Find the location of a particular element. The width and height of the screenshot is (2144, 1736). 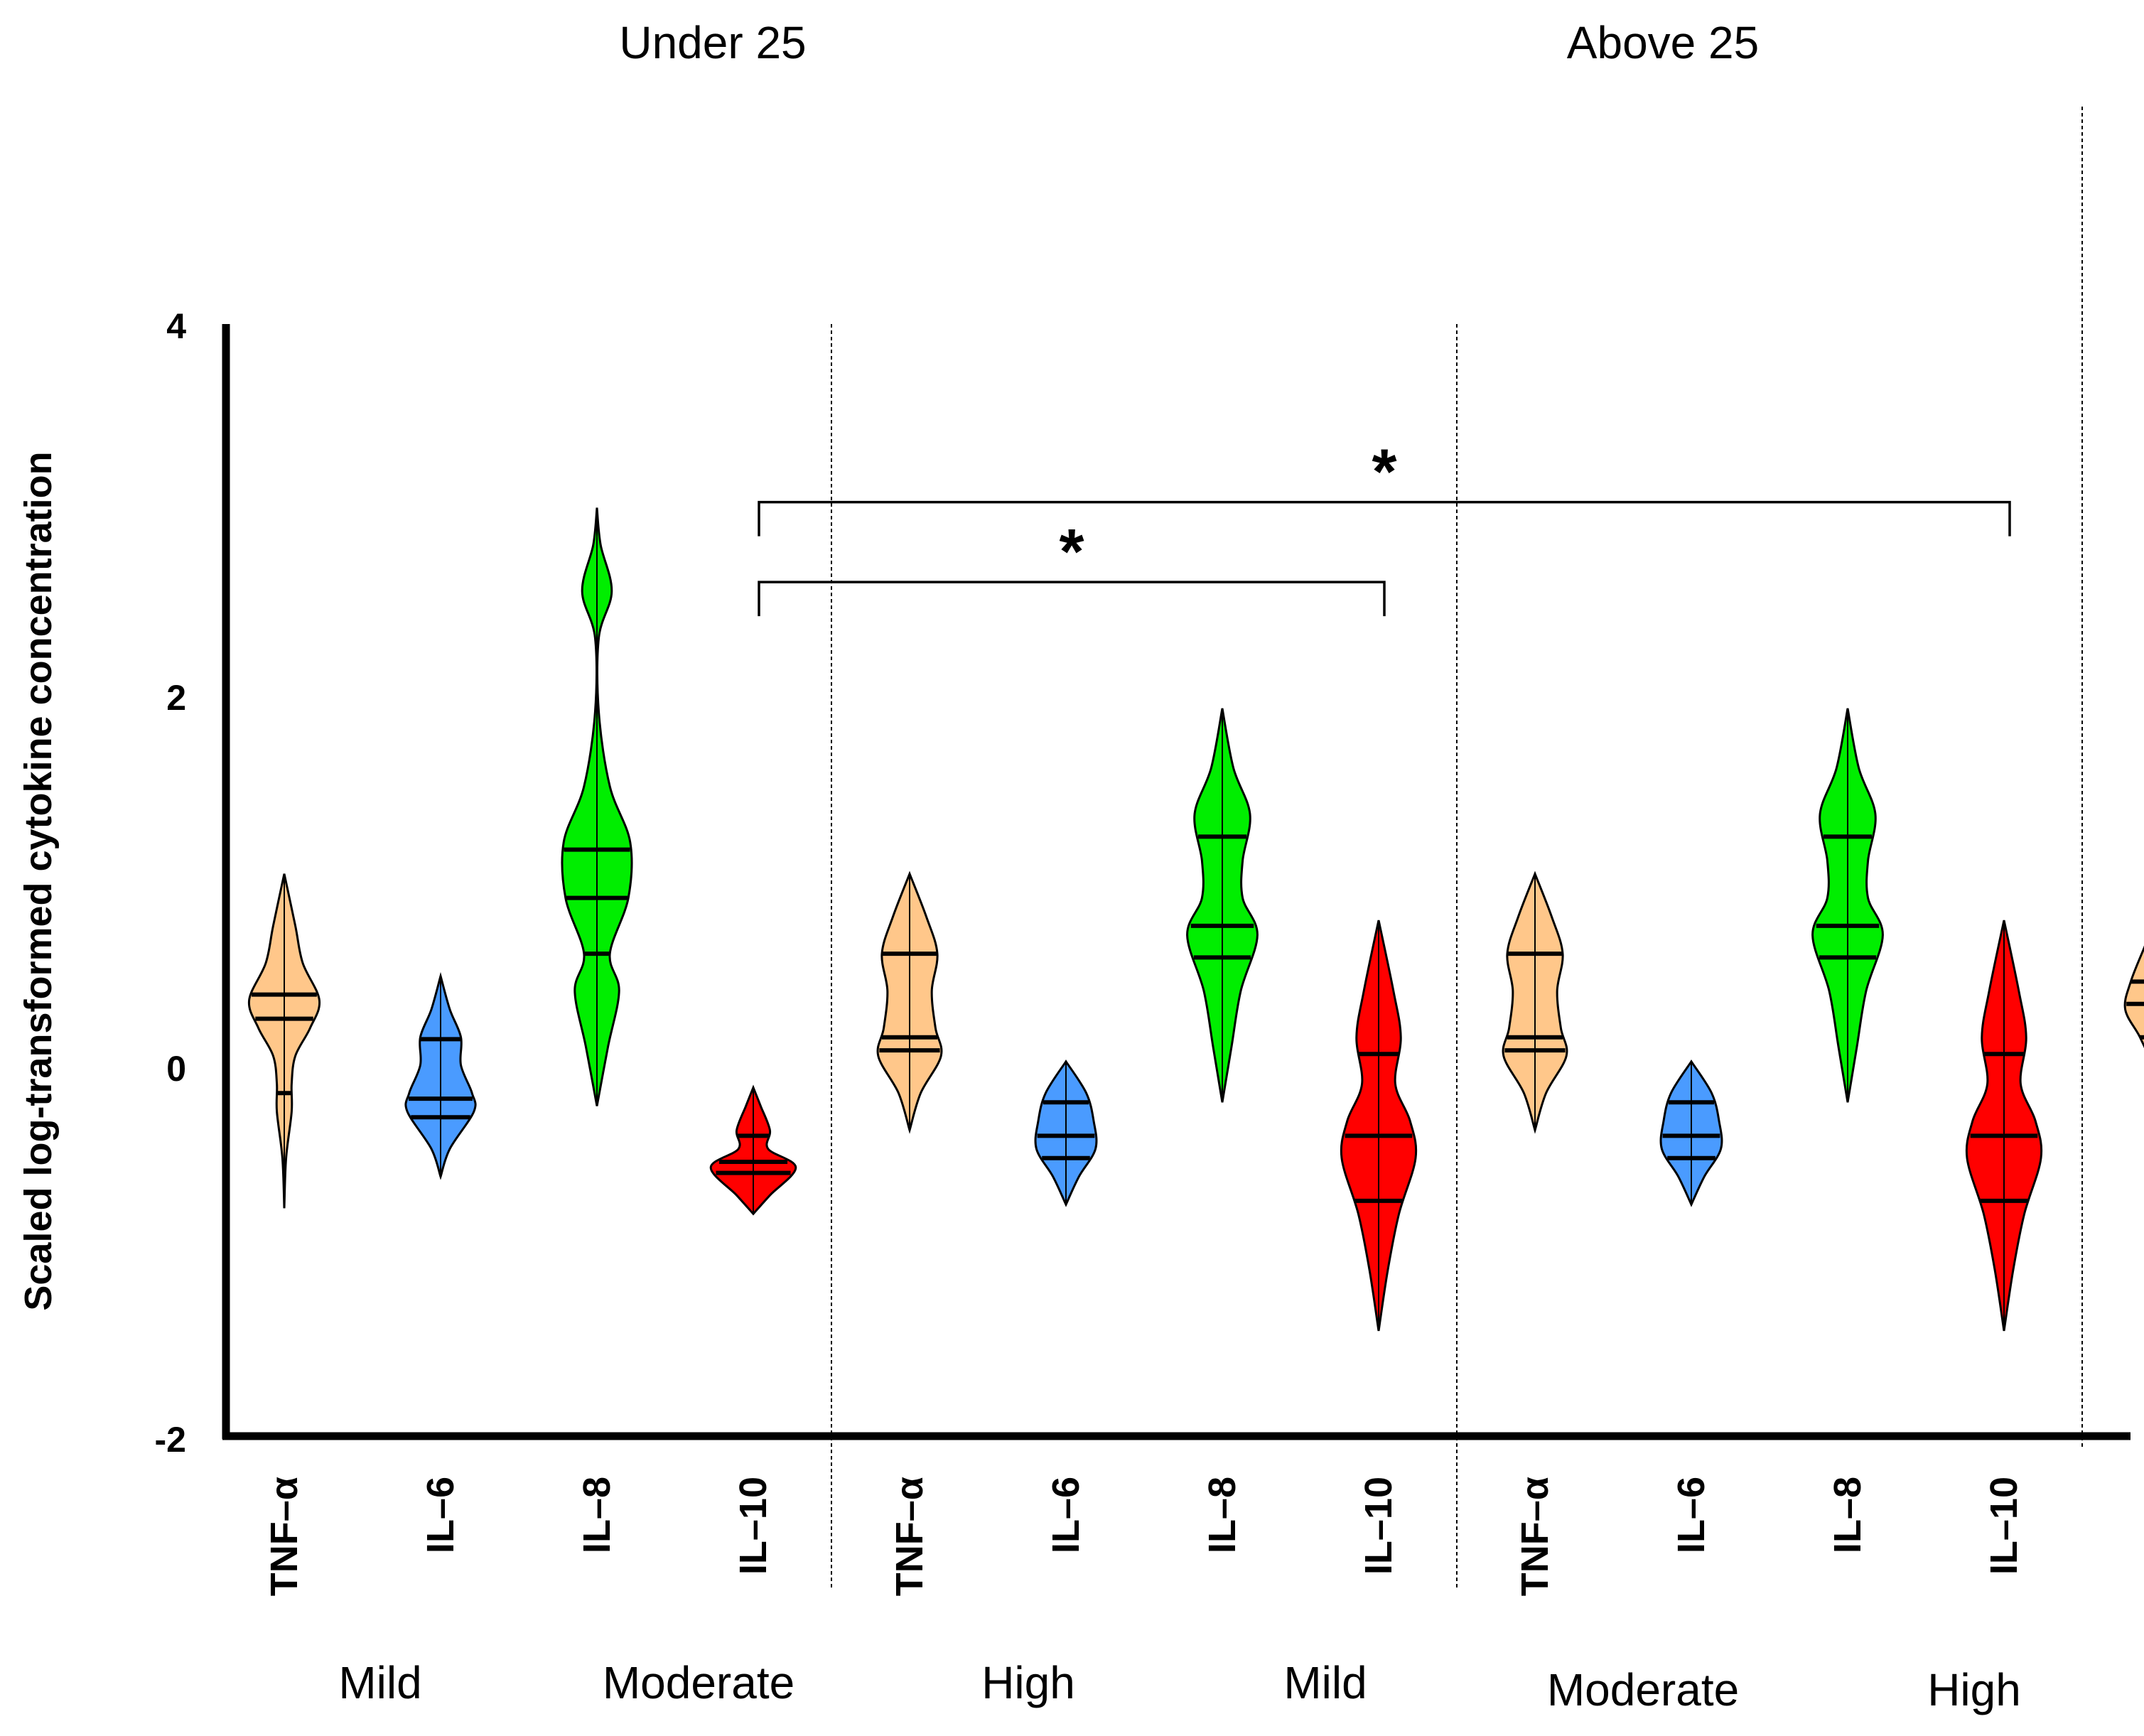

significance-brackets: ****** is located at coordinates (1384, 527).